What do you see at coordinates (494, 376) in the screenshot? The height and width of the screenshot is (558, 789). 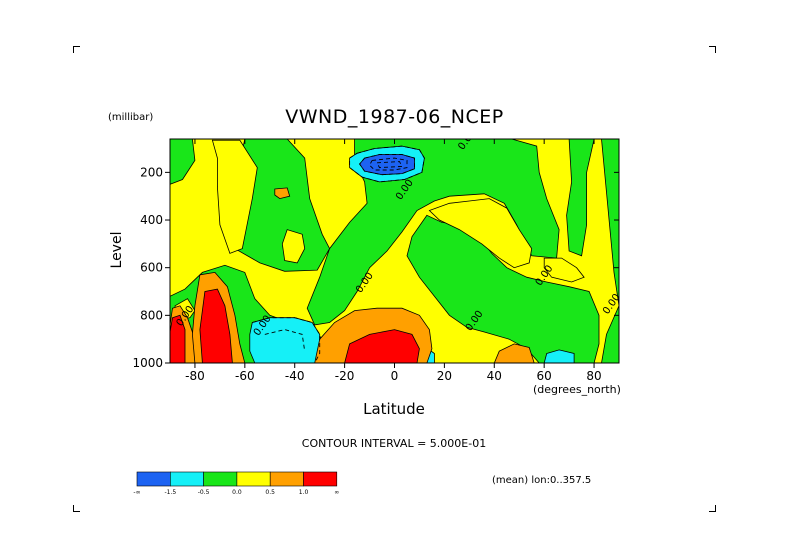 I see `x-tick-label-6: 40` at bounding box center [494, 376].